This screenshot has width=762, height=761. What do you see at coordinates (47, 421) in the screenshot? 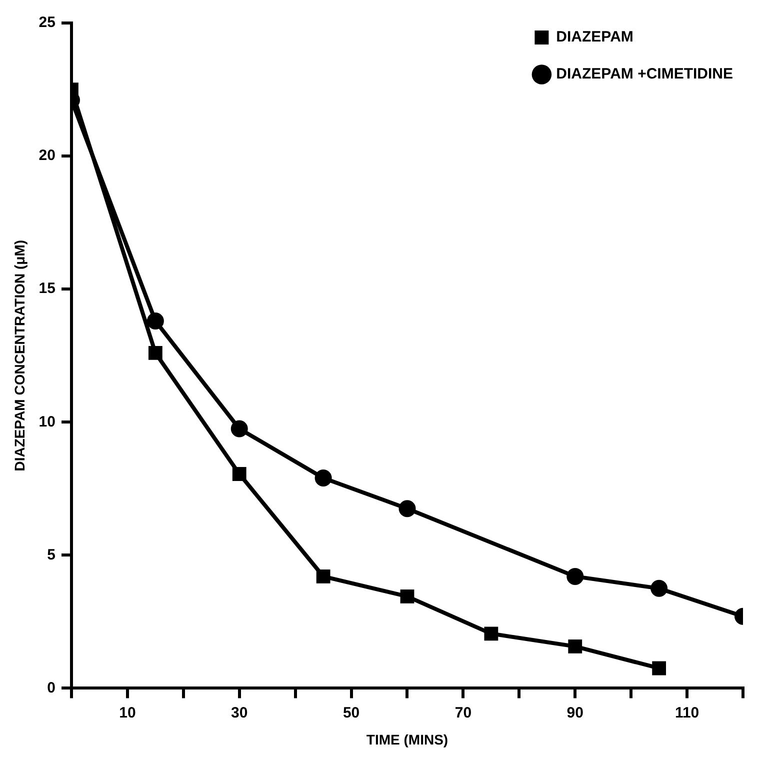
I see `y-tick-label: 10` at bounding box center [47, 421].